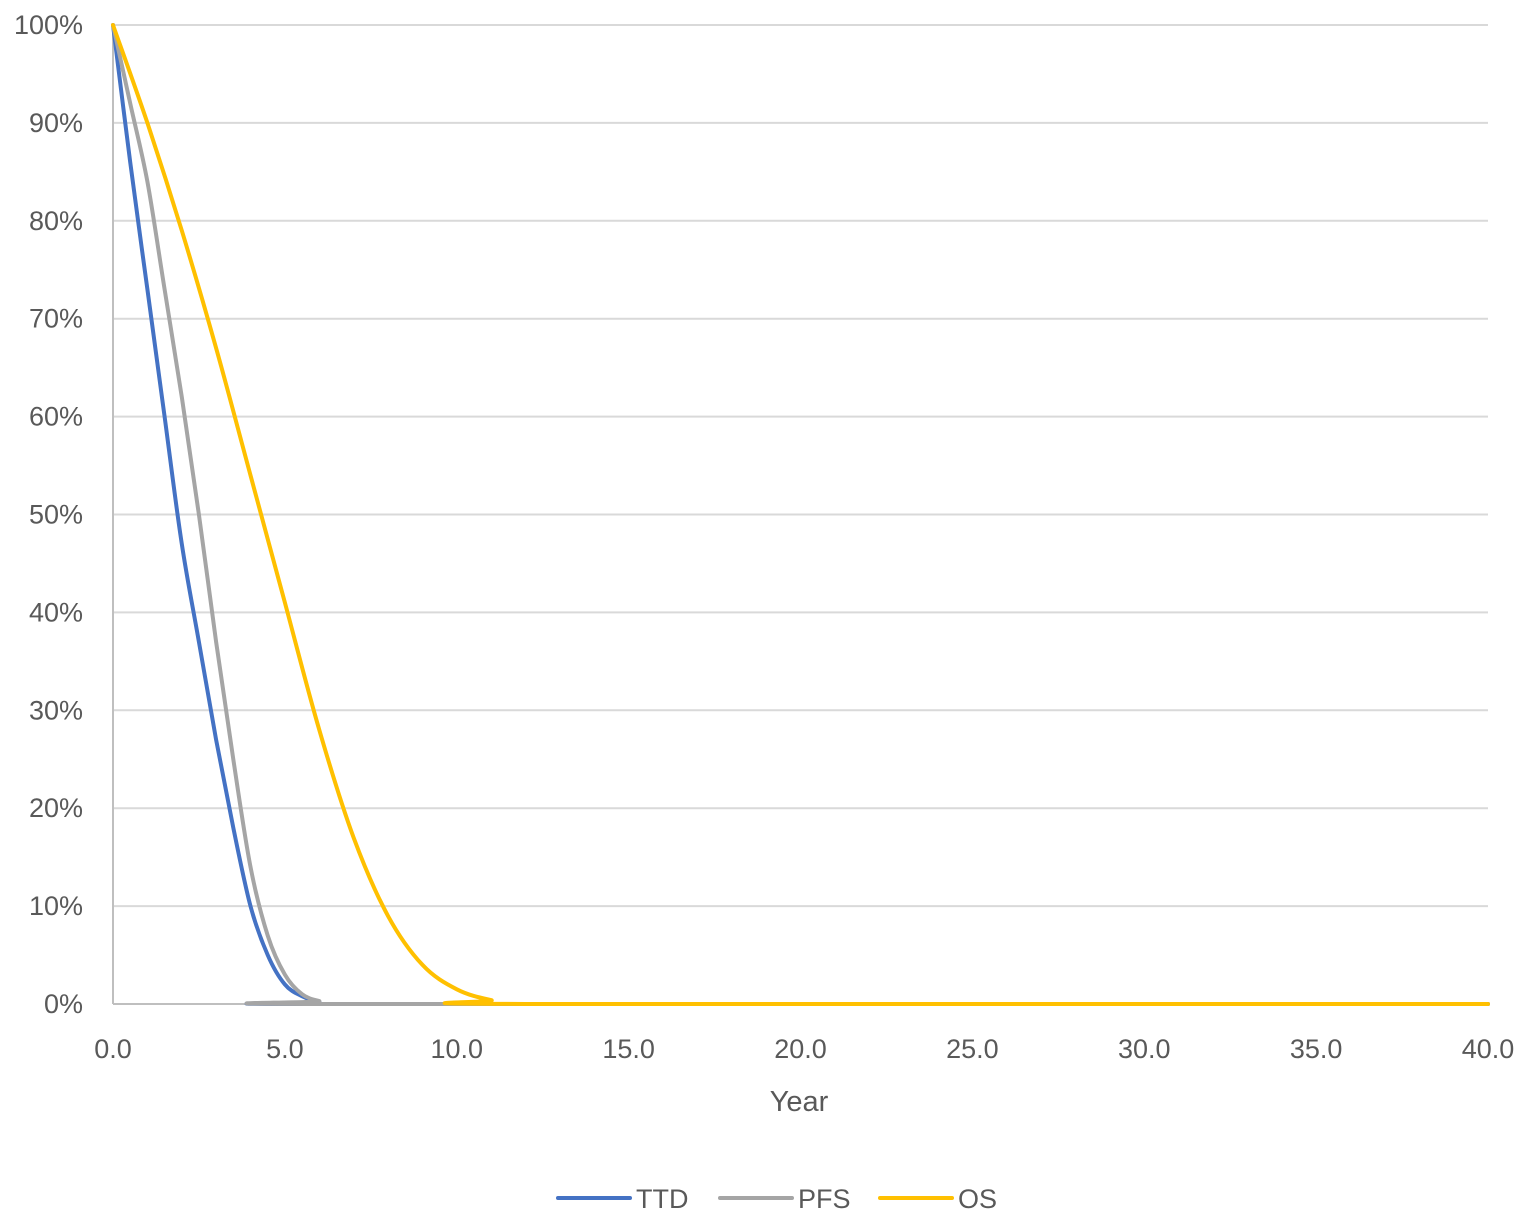  Describe the element at coordinates (1488, 1049) in the screenshot. I see `x-tick-label: 40.0` at that location.